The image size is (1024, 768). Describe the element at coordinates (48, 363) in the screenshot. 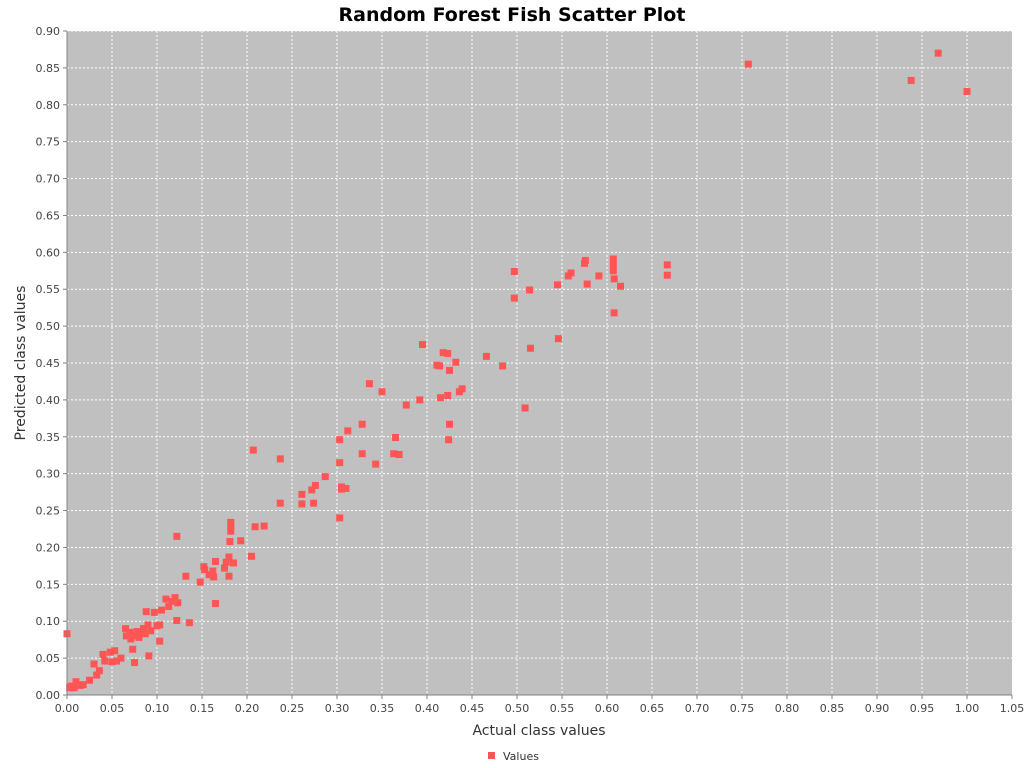

I see `y-tick-label: 0.45` at that location.